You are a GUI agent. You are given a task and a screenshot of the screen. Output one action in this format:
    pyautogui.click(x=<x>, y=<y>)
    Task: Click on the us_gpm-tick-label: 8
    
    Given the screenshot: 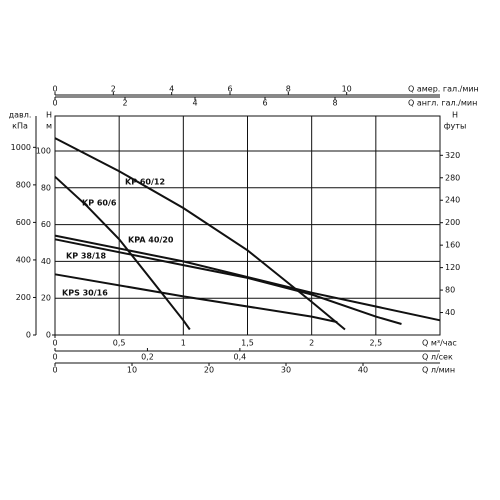 What is the action you would take?
    pyautogui.click(x=288, y=89)
    